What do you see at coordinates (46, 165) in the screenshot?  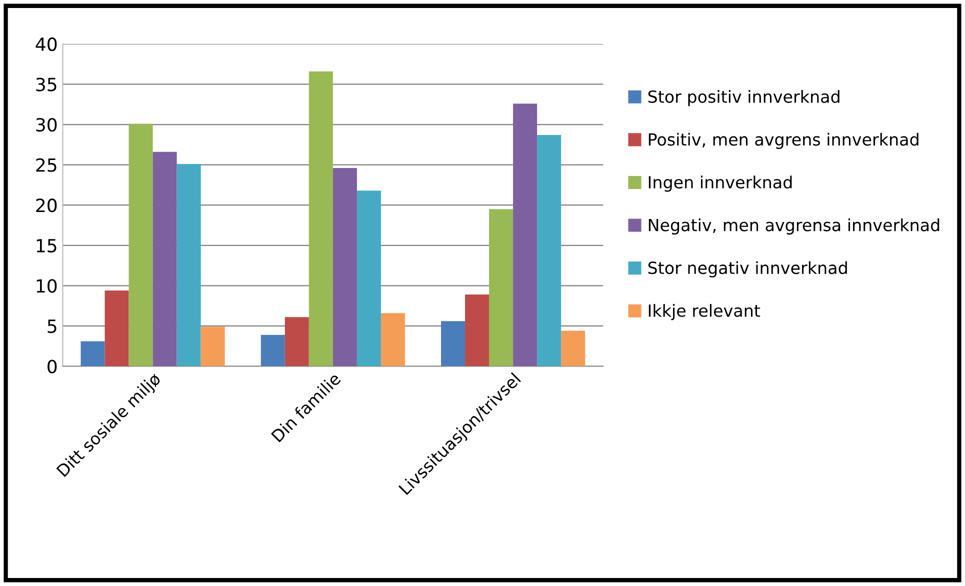 I see `y-tick-label: 25` at bounding box center [46, 165].